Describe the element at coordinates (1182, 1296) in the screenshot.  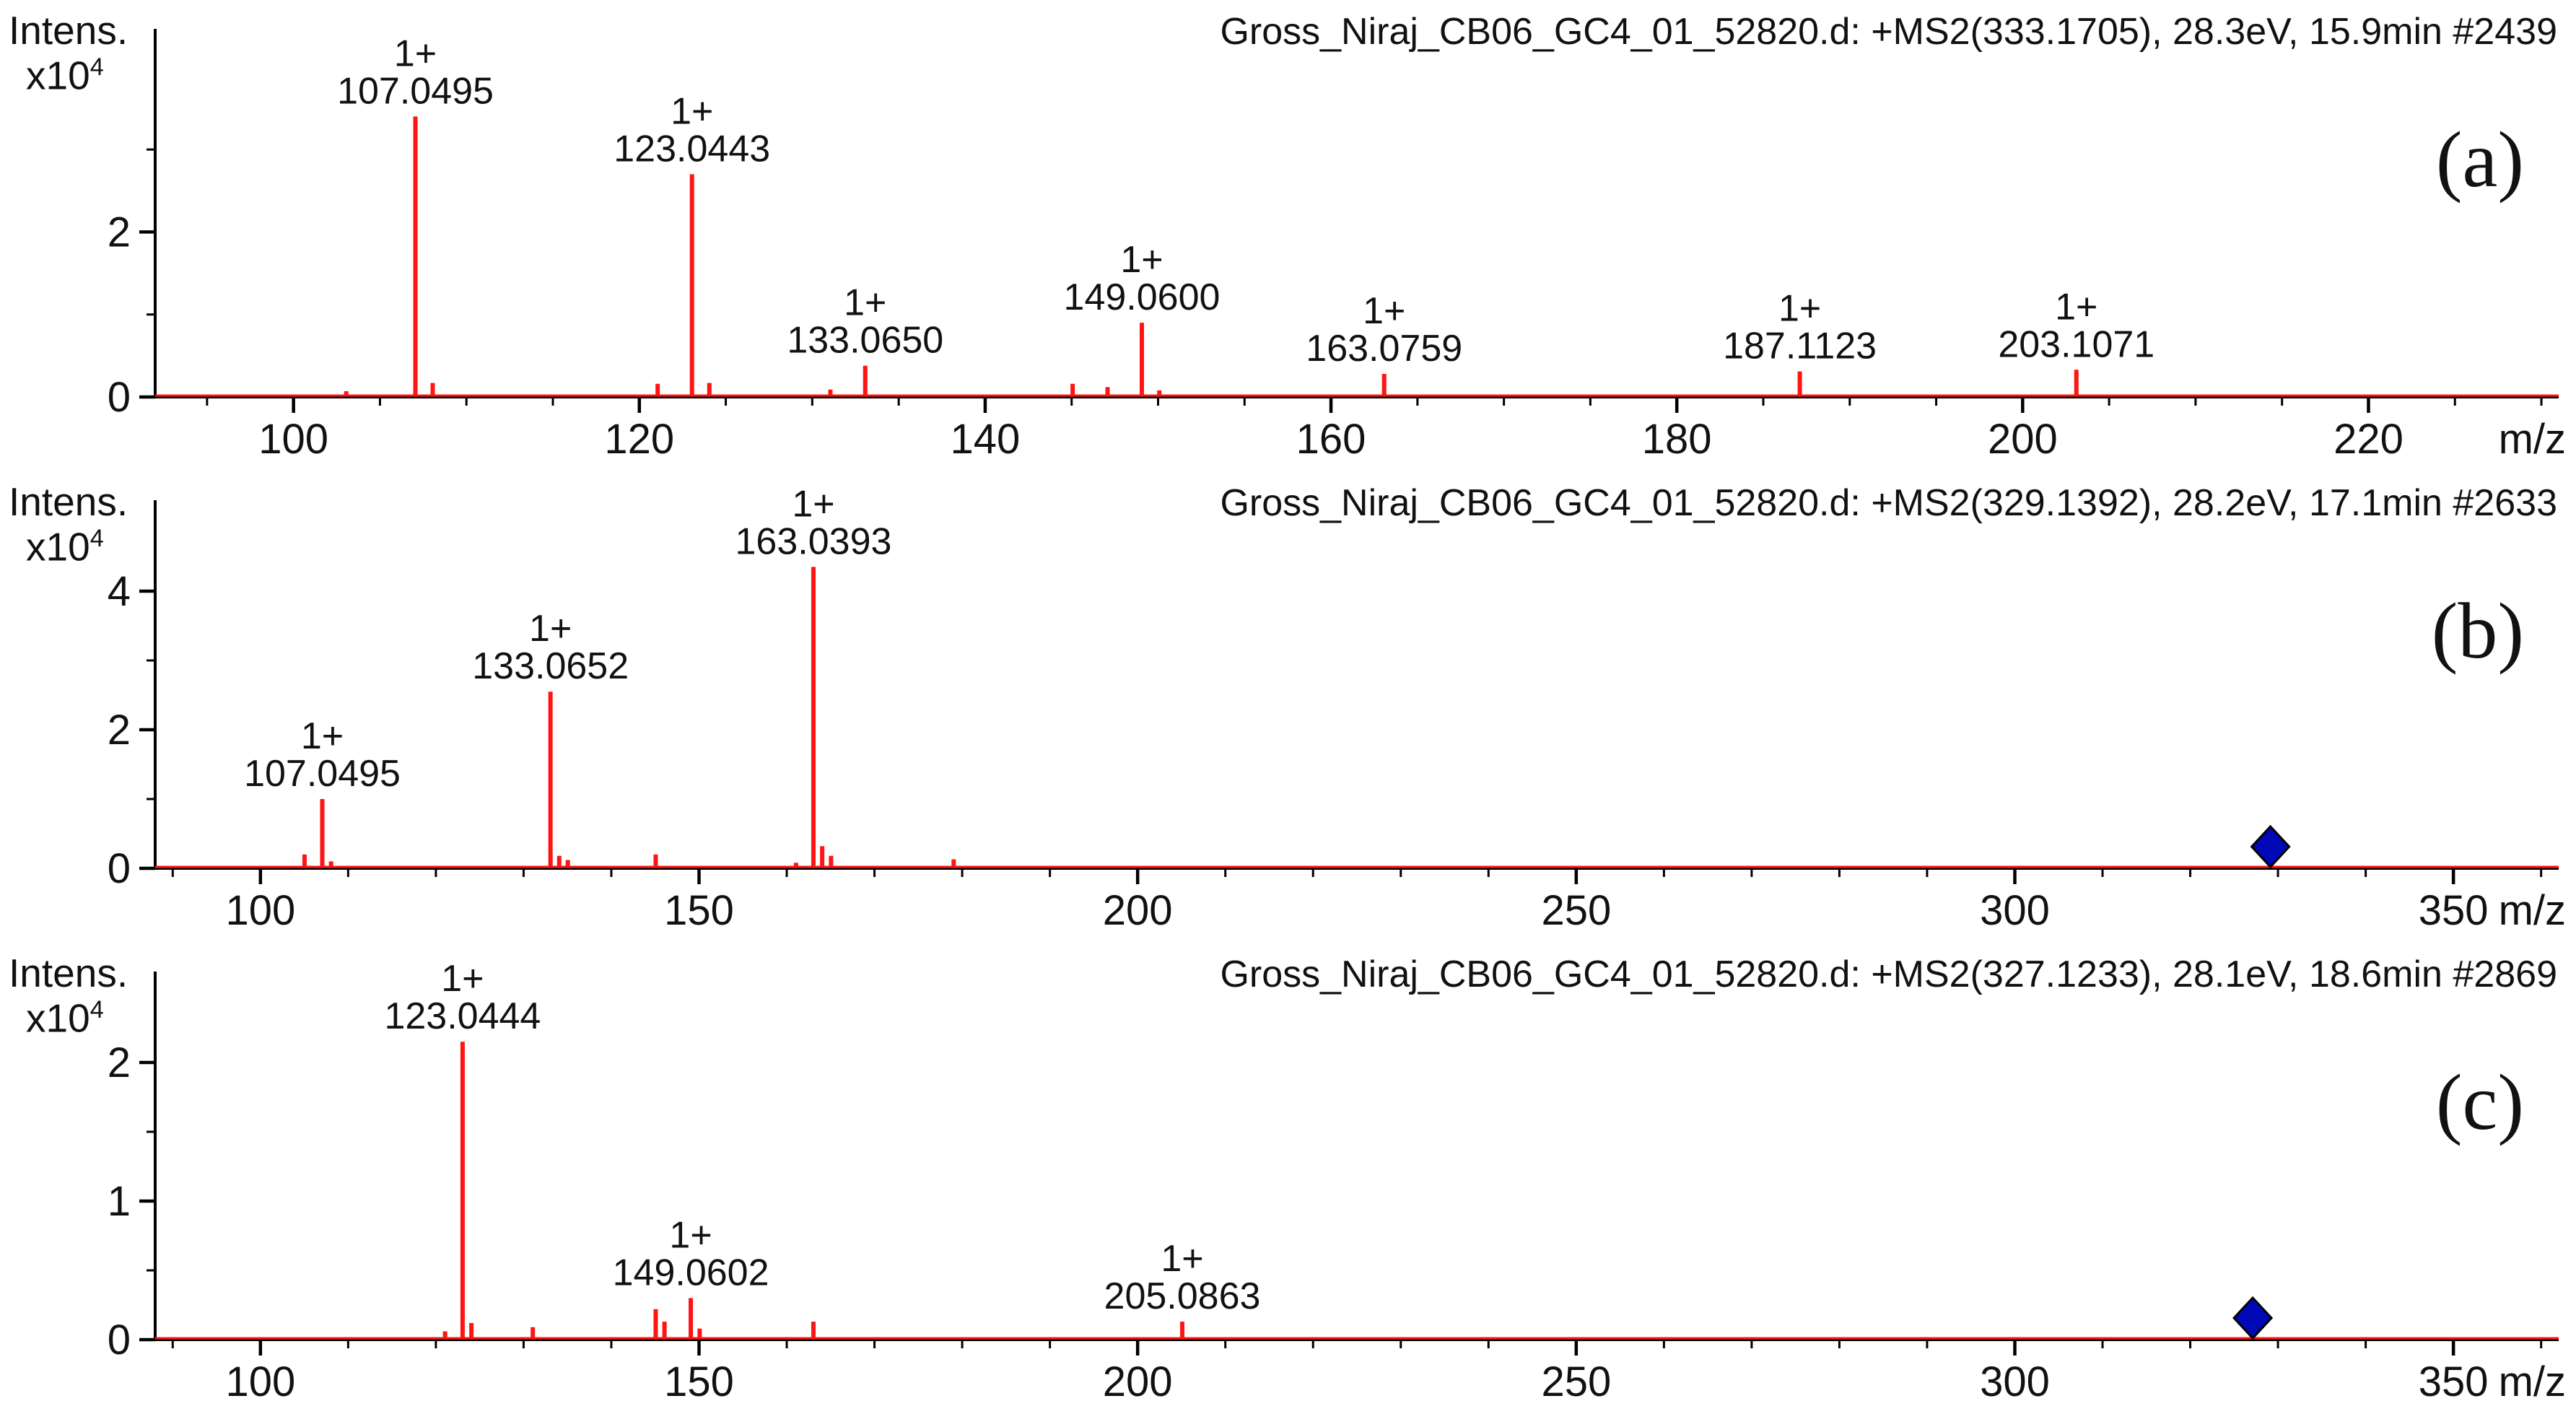
I see `peak-mz-label: 205.0863` at that location.